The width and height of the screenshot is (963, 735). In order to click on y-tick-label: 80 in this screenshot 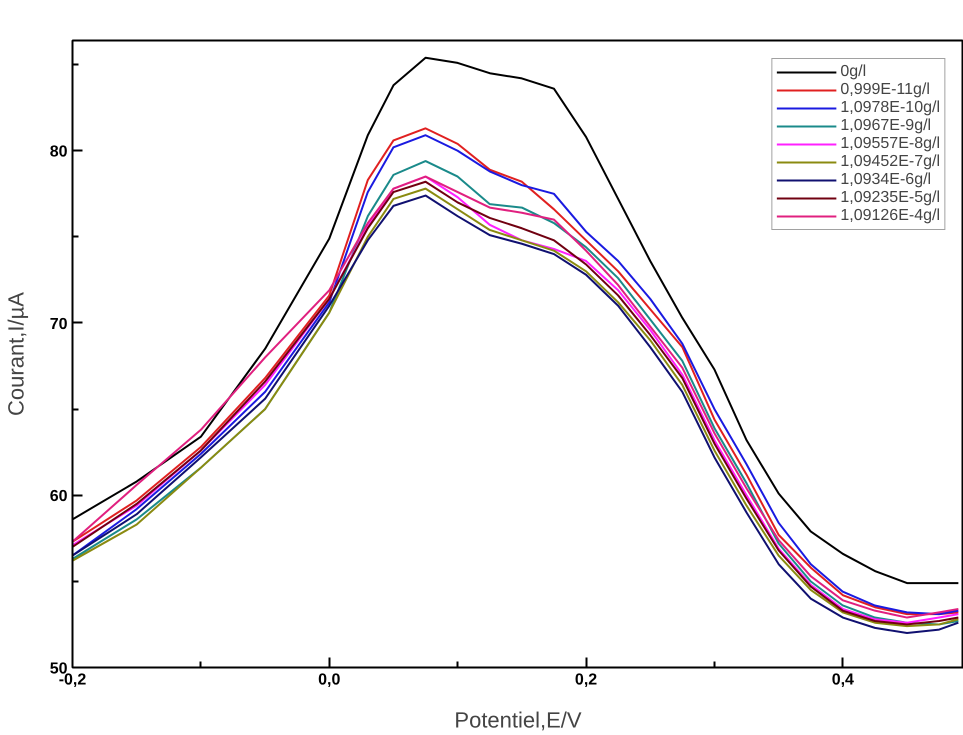, I will do `click(59, 152)`.